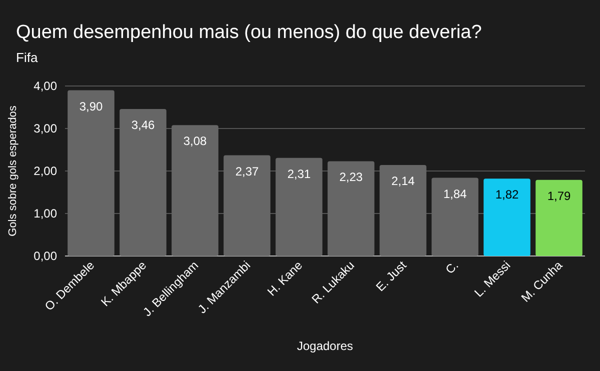 This screenshot has height=371, width=600. What do you see at coordinates (27, 57) in the screenshot?
I see `chart-subtitle: Fifa` at bounding box center [27, 57].